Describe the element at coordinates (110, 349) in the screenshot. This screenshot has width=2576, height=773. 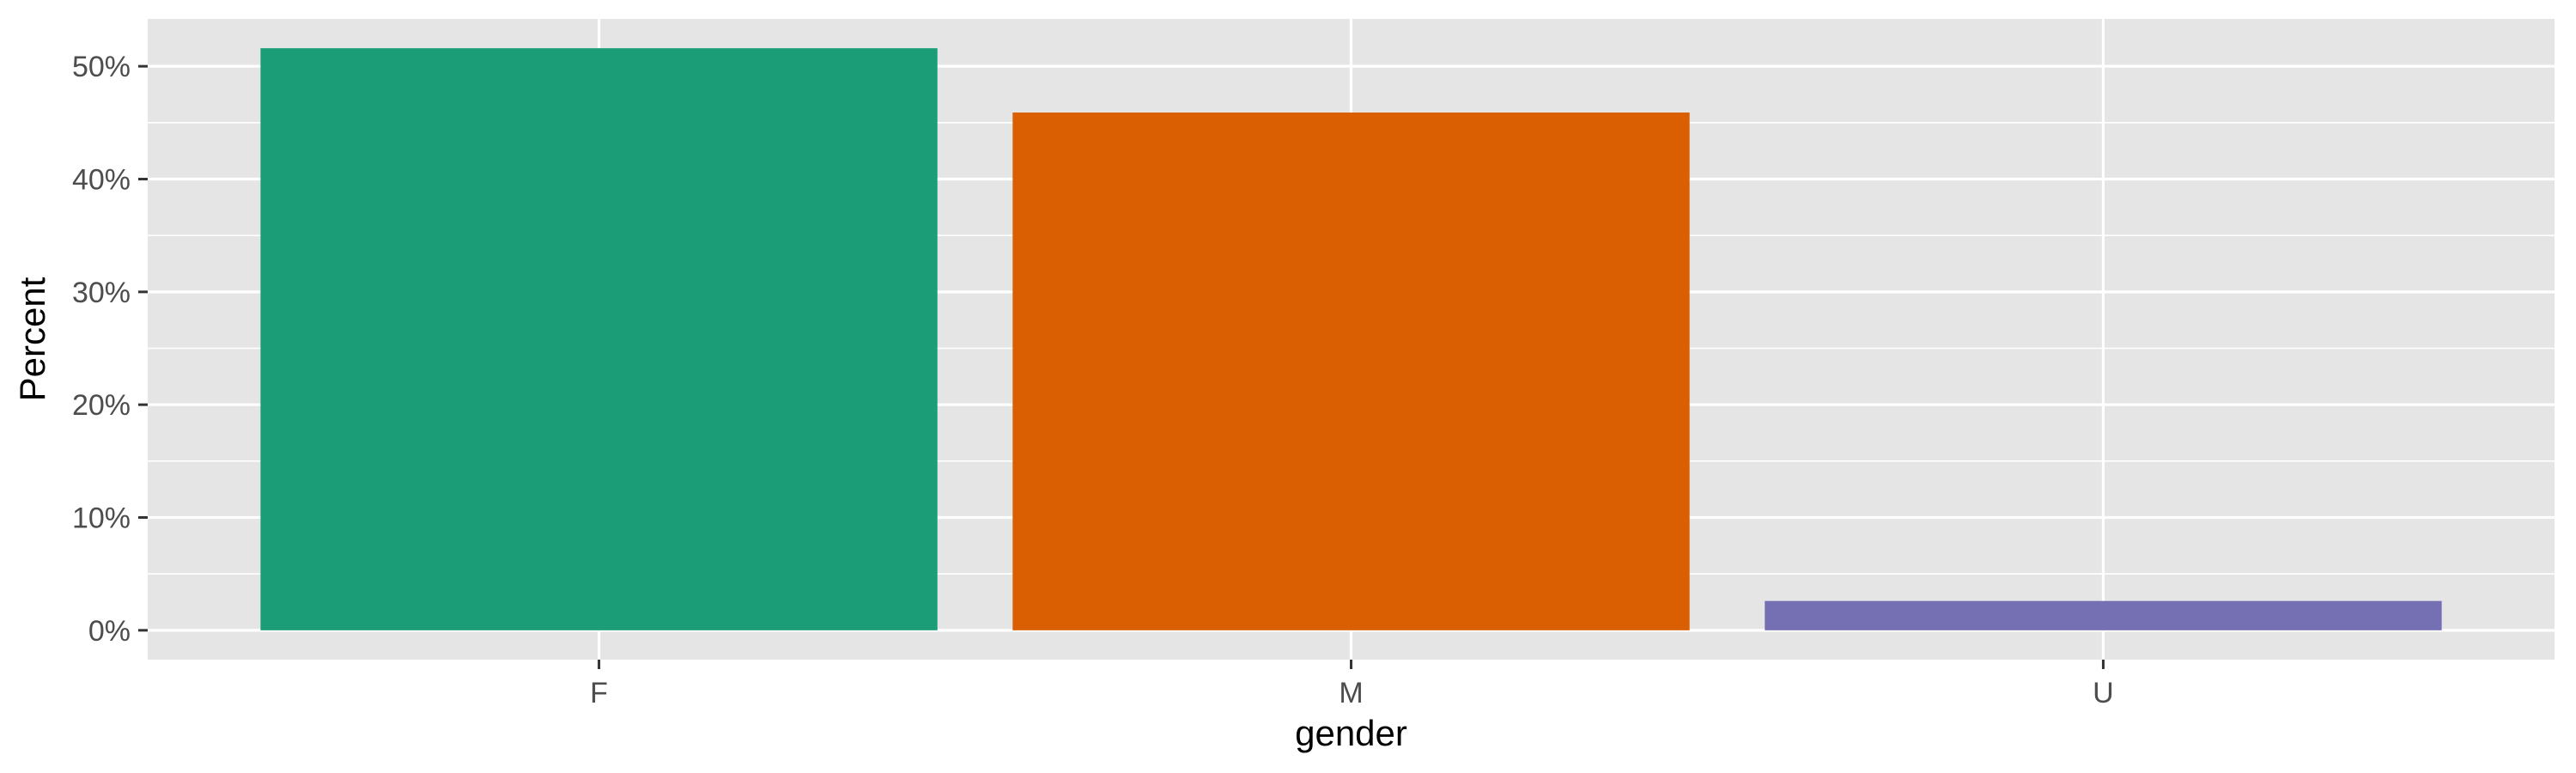
I see `y-axis: 0% 10% 20% 30% 40% 50%` at that location.